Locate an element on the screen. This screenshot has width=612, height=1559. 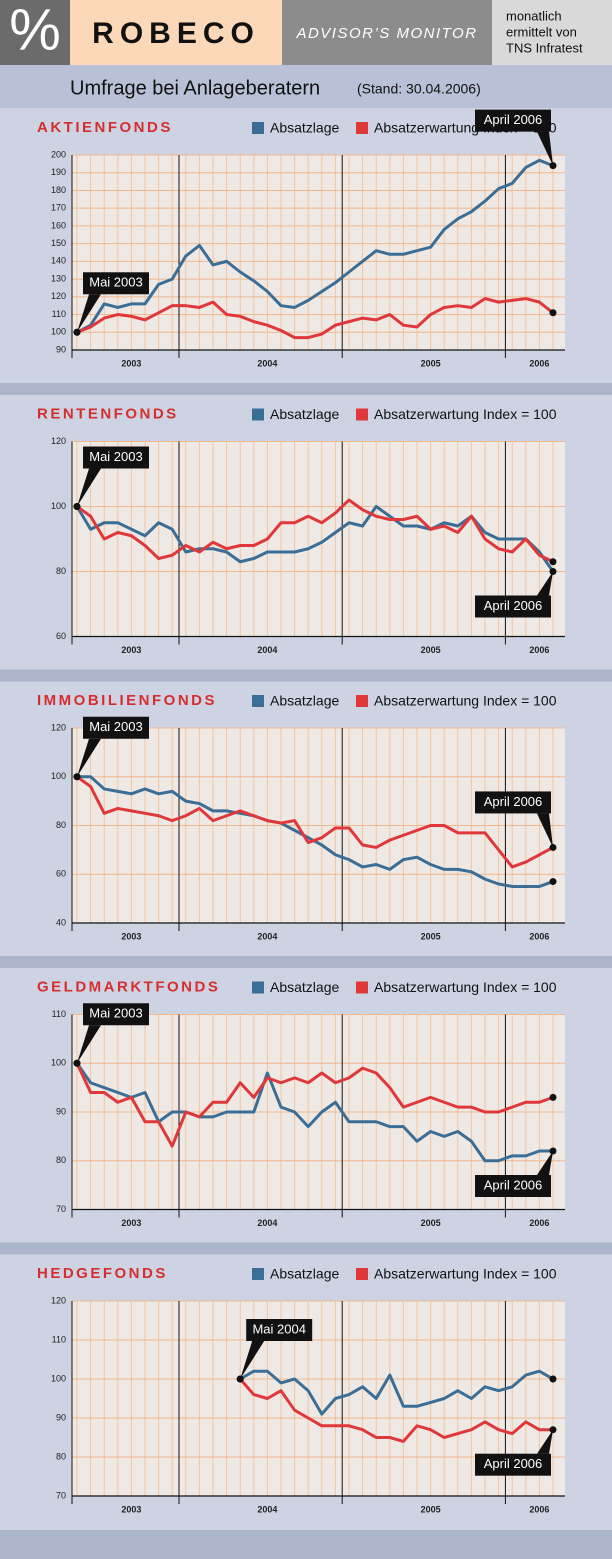
chart-title: AKTIENFONDS is located at coordinates (105, 127).